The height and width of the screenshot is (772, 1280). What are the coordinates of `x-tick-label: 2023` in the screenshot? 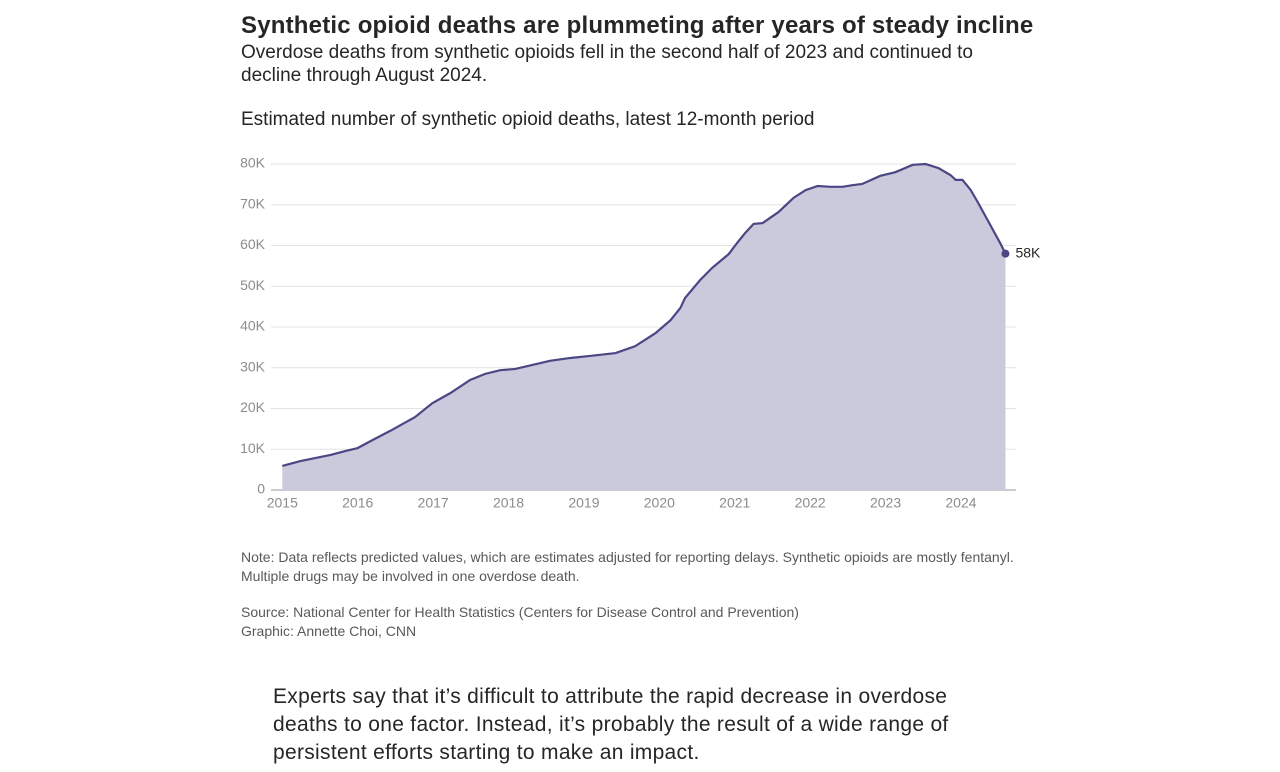 It's located at (885, 503).